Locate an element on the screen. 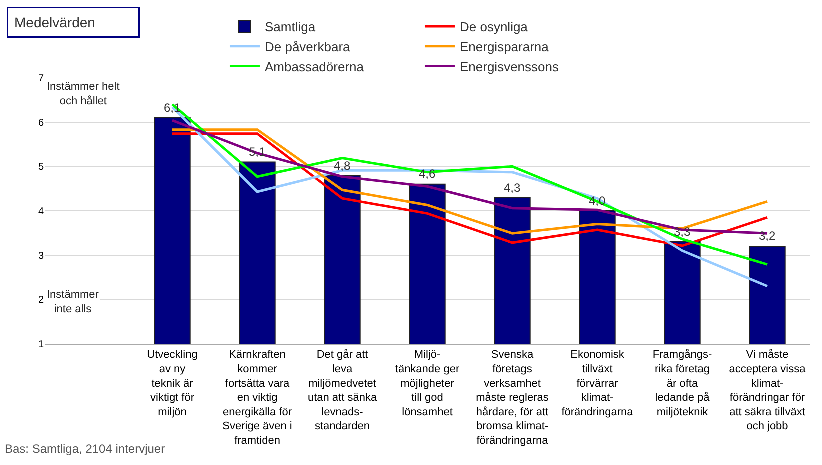 This screenshot has width=822, height=465. x-tick-label: Miljö- tänkande ger möjligheter till god lönsamhet is located at coordinates (427, 383).